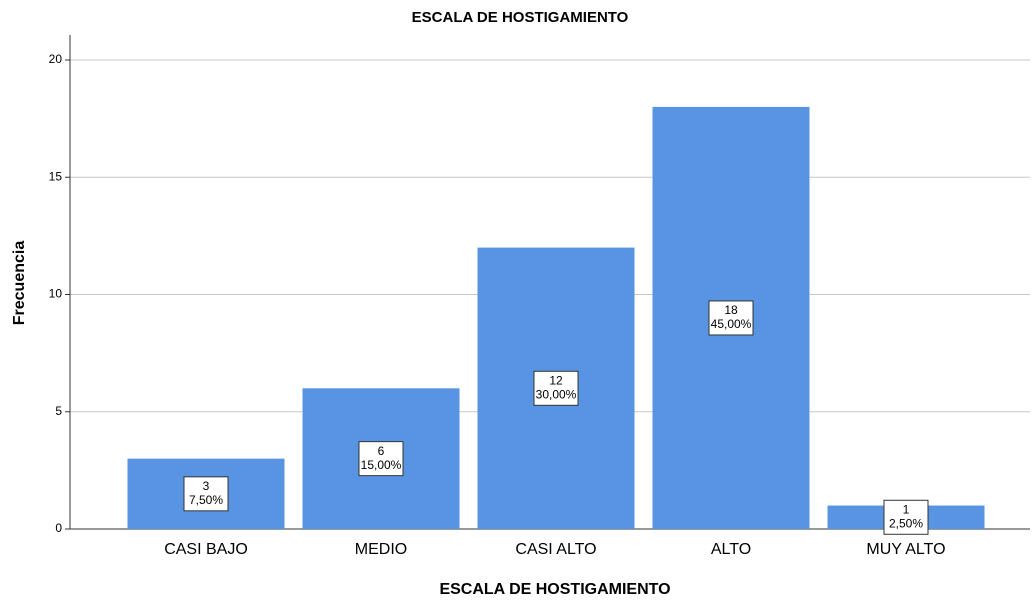  Describe the element at coordinates (731, 324) in the screenshot. I see `percent-label: 45,00%` at that location.